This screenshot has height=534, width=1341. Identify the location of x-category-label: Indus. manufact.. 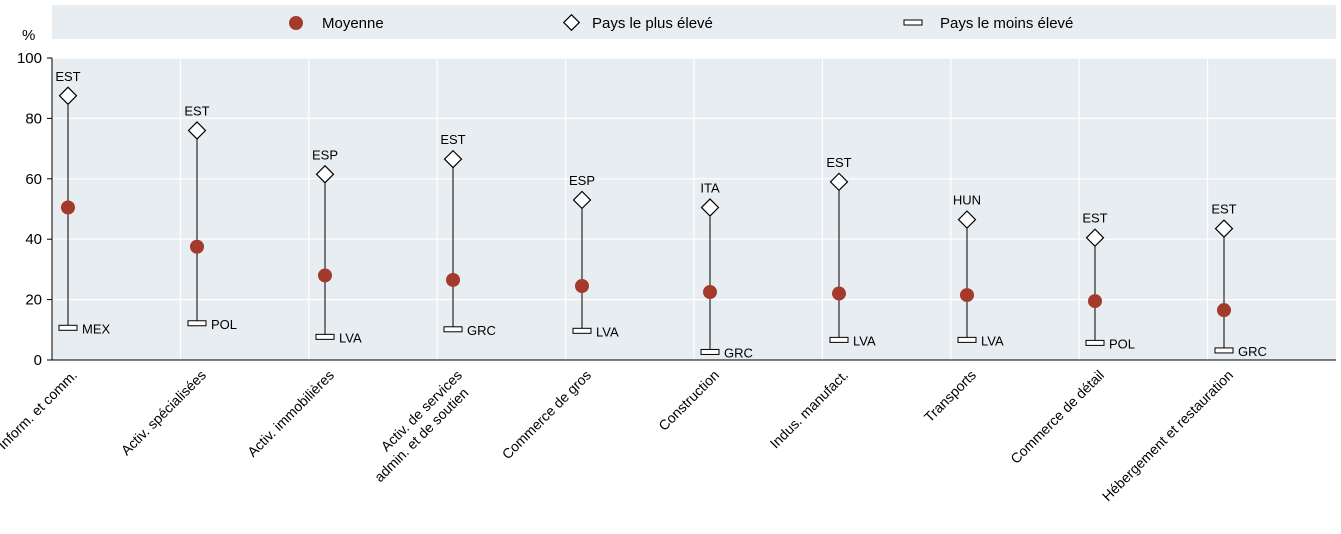
(809, 409).